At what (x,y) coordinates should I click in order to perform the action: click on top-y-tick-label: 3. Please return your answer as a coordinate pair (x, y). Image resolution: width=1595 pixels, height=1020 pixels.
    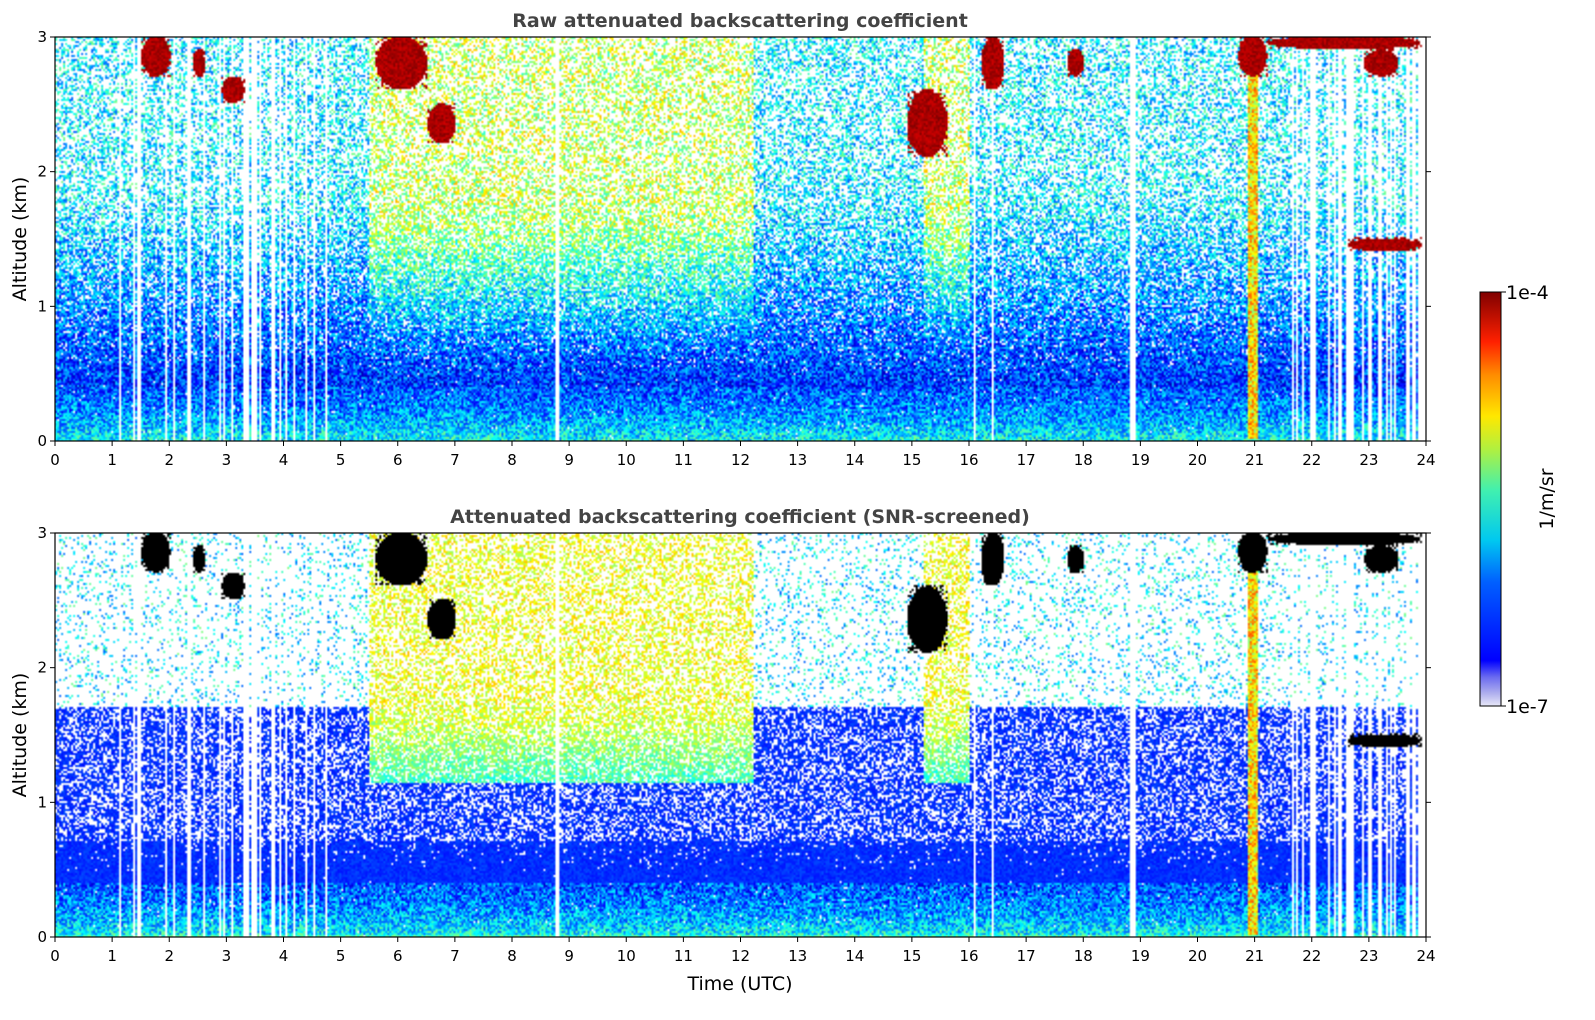
    Looking at the image, I should click on (42, 37).